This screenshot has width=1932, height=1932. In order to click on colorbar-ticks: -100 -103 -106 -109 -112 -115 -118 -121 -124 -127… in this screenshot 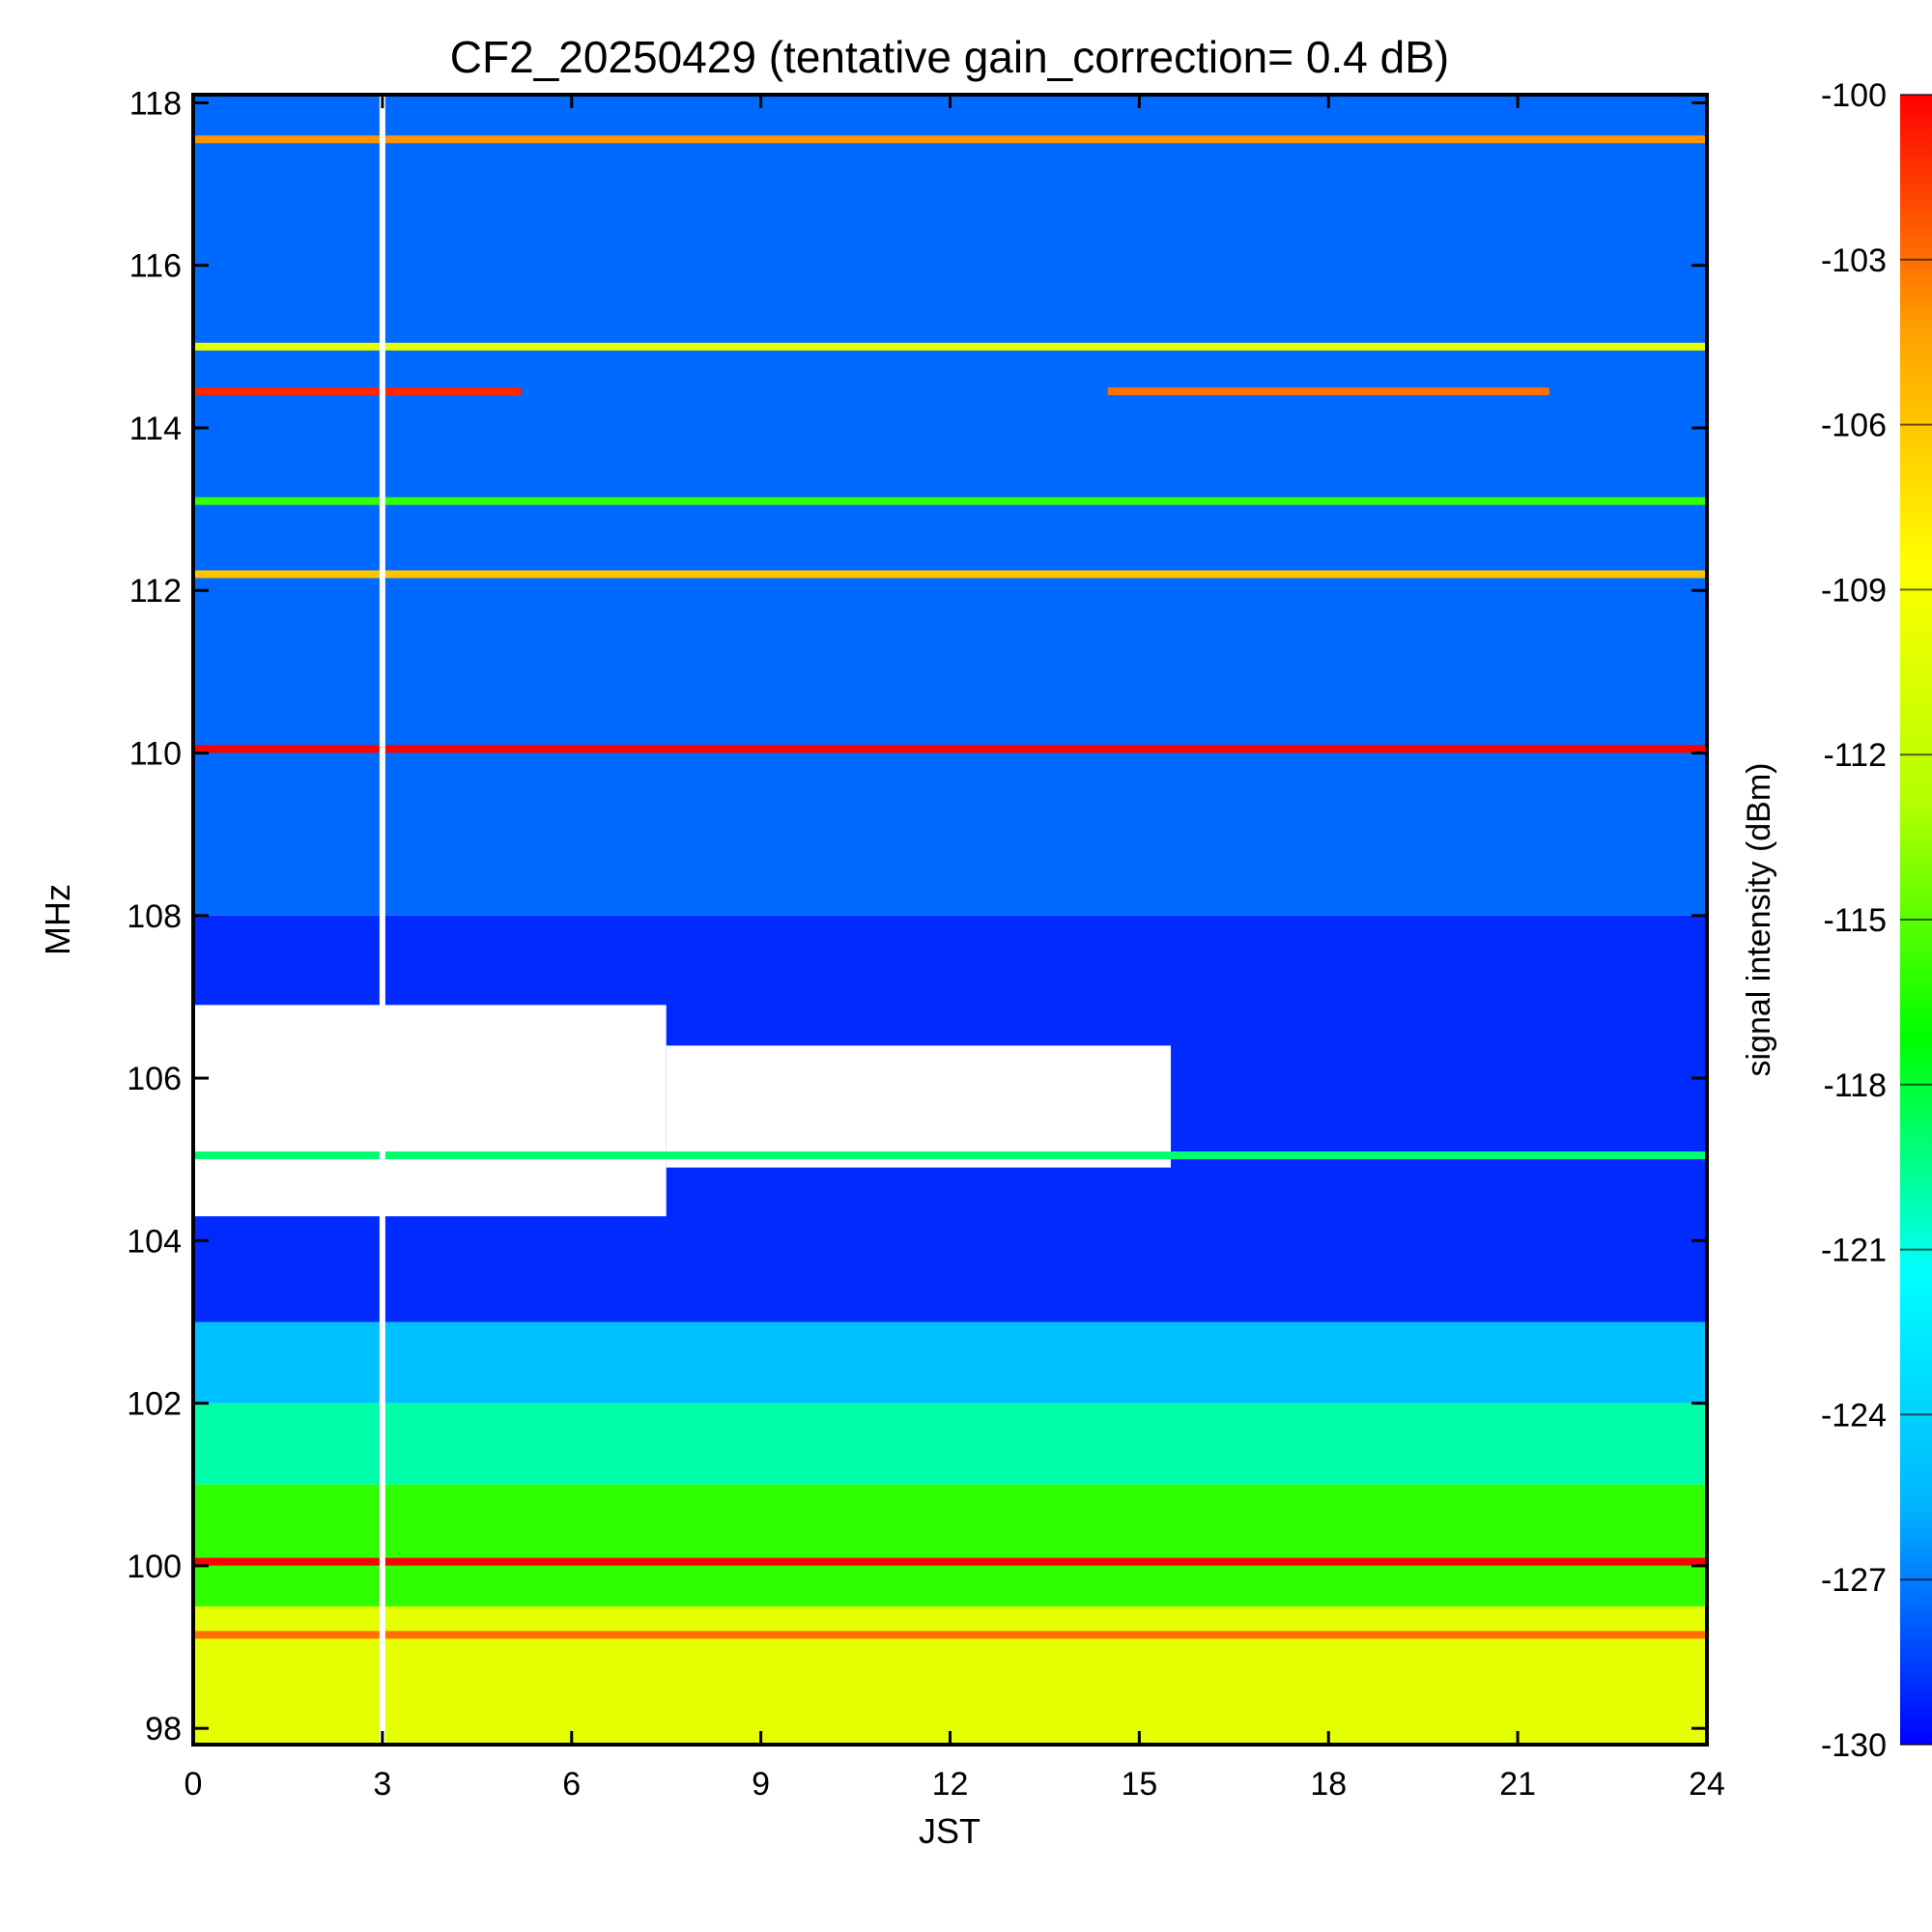, I will do `click(1876, 920)`.